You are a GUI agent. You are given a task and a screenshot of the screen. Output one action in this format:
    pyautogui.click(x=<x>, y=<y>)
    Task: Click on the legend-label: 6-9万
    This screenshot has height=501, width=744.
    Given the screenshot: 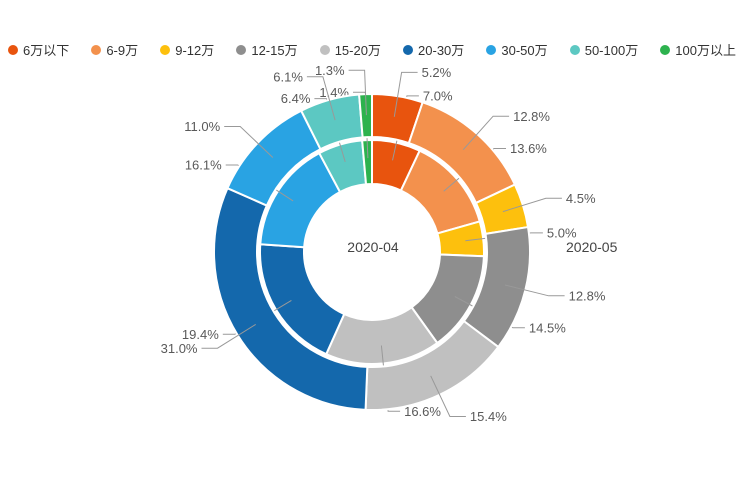 What is the action you would take?
    pyautogui.click(x=122, y=50)
    